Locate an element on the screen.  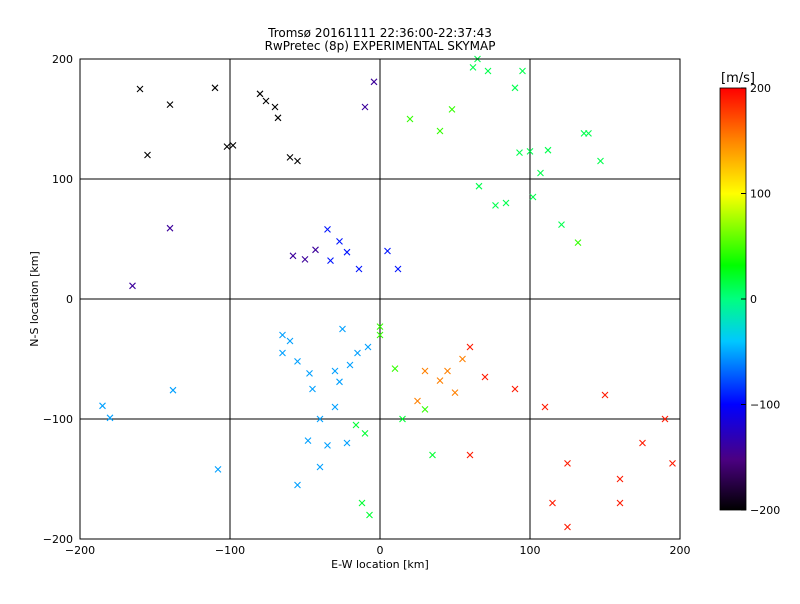
colorbar-ticks: 200 100 0 −100 −200 is located at coordinates (760, 299).